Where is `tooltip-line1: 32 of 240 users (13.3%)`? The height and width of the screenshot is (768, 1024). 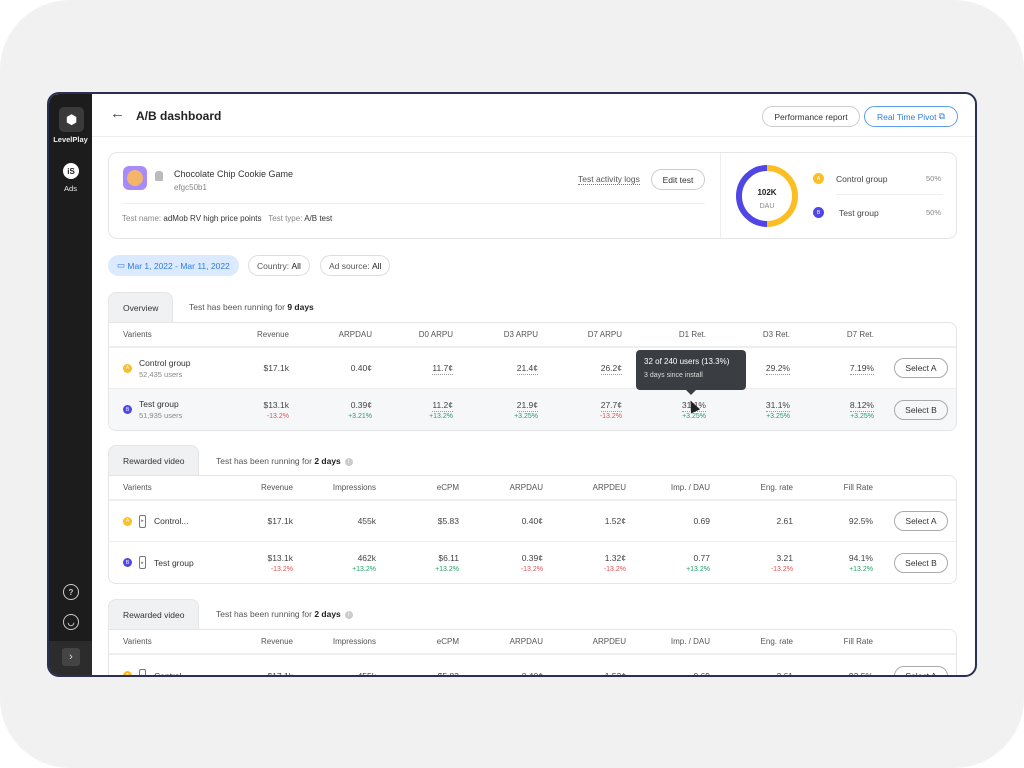
tooltip-line1: 32 of 240 users (13.3%) is located at coordinates (687, 361).